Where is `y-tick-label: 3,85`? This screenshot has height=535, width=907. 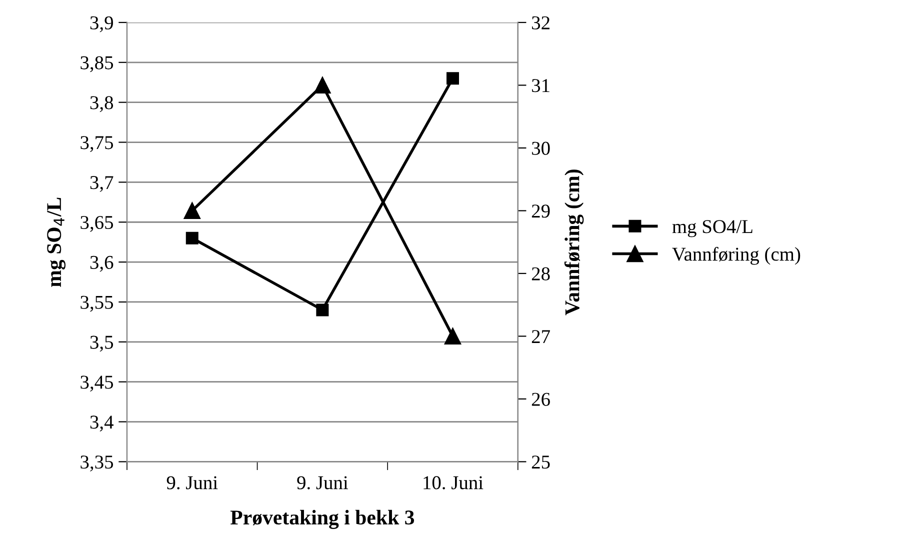 y-tick-label: 3,85 is located at coordinates (97, 64).